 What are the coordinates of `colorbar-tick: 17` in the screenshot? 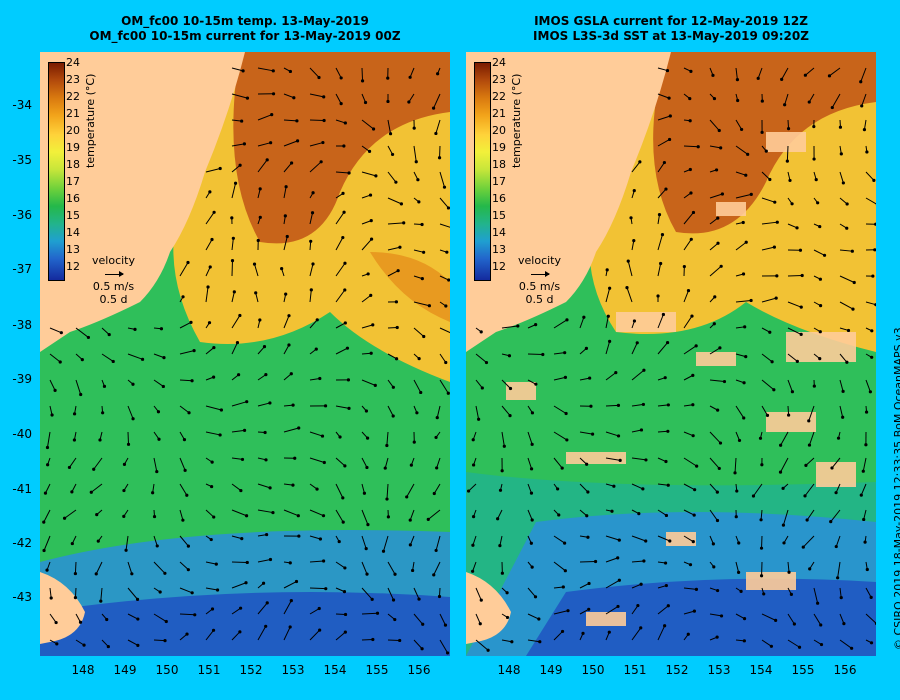 It's located at (73, 181).